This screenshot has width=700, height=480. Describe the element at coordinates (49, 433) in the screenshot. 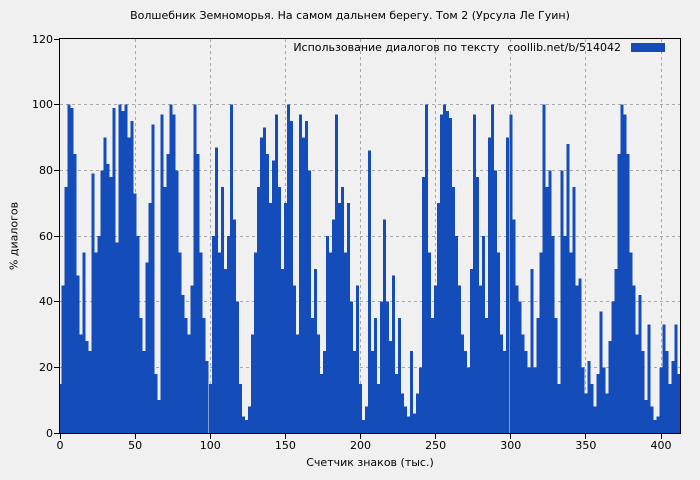

I see `y-tick-label: 0` at that location.